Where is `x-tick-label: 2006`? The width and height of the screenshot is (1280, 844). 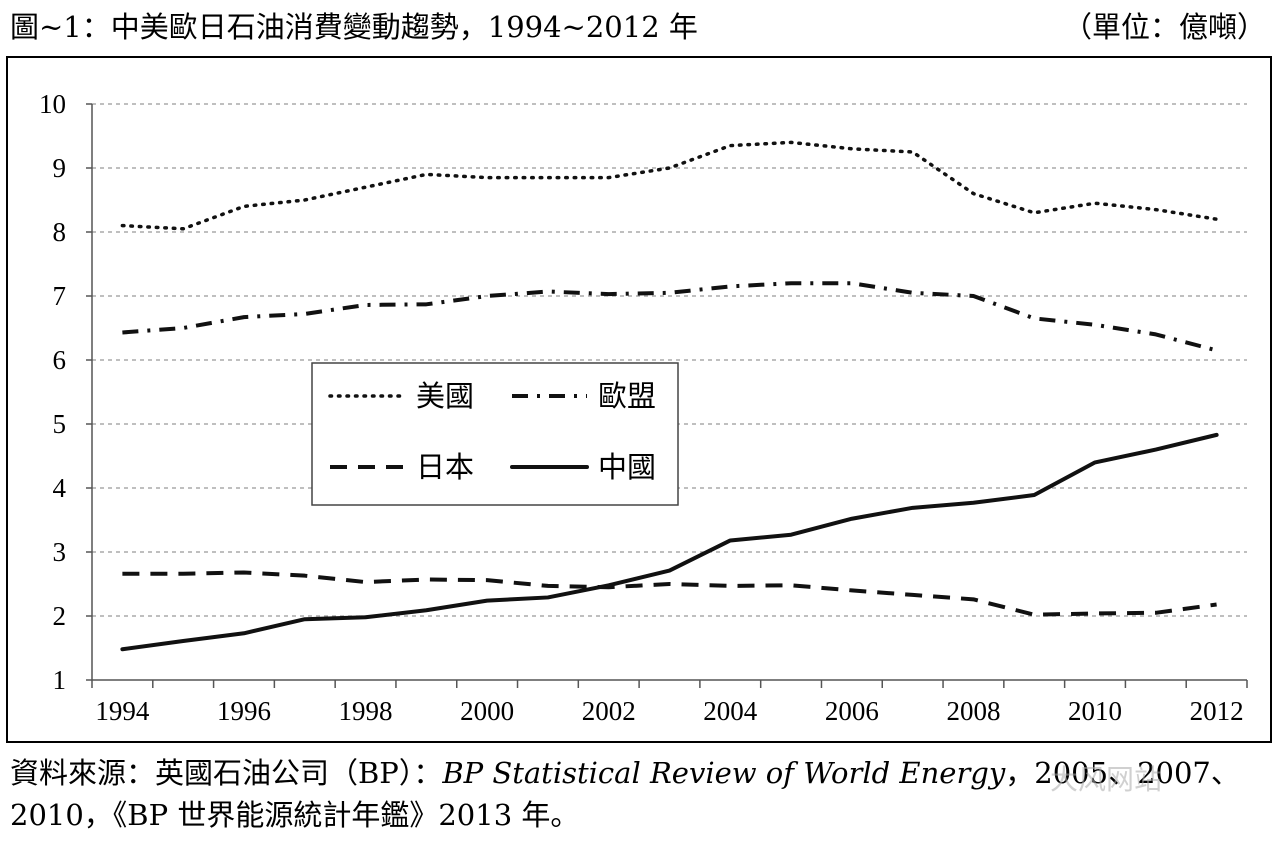 x-tick-label: 2006 is located at coordinates (852, 711).